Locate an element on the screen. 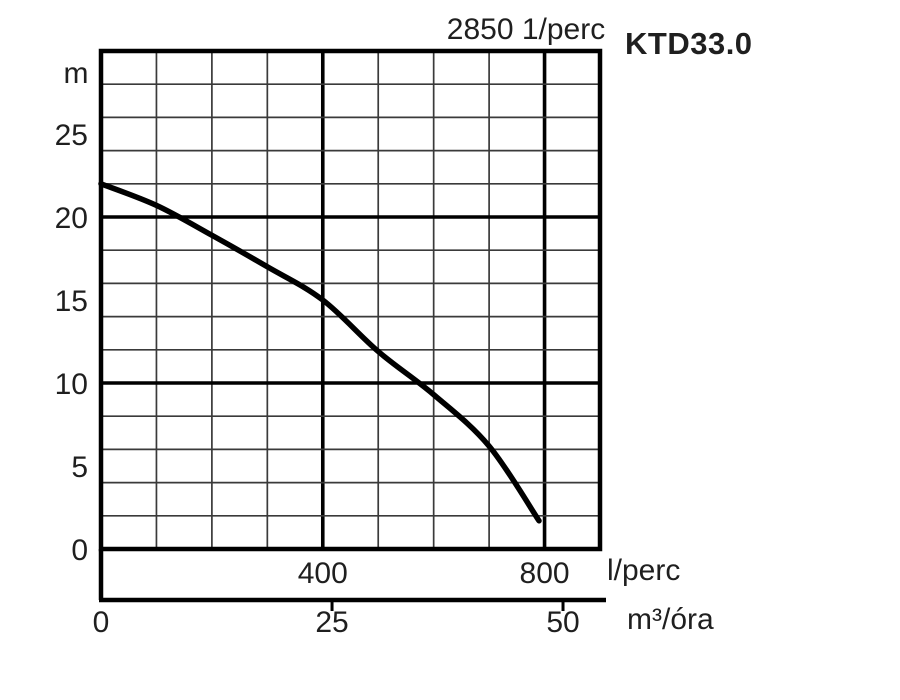 This screenshot has width=900, height=700. y-tick-label: 10 is located at coordinates (71, 384).